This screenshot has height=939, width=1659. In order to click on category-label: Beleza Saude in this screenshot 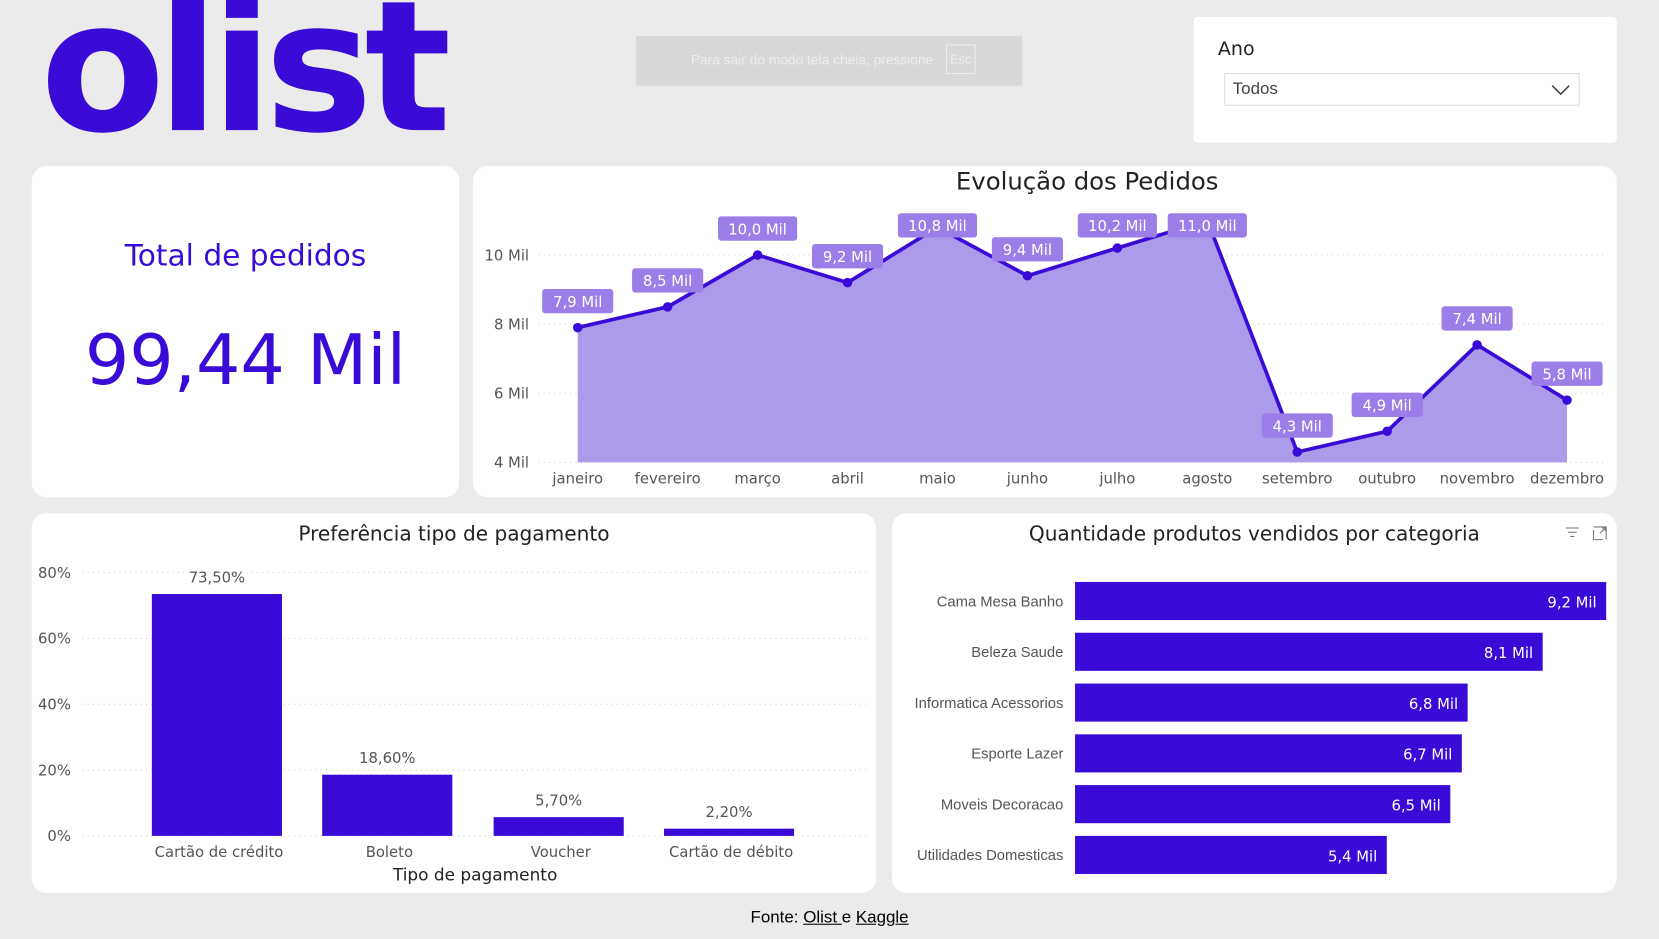, I will do `click(1017, 653)`.